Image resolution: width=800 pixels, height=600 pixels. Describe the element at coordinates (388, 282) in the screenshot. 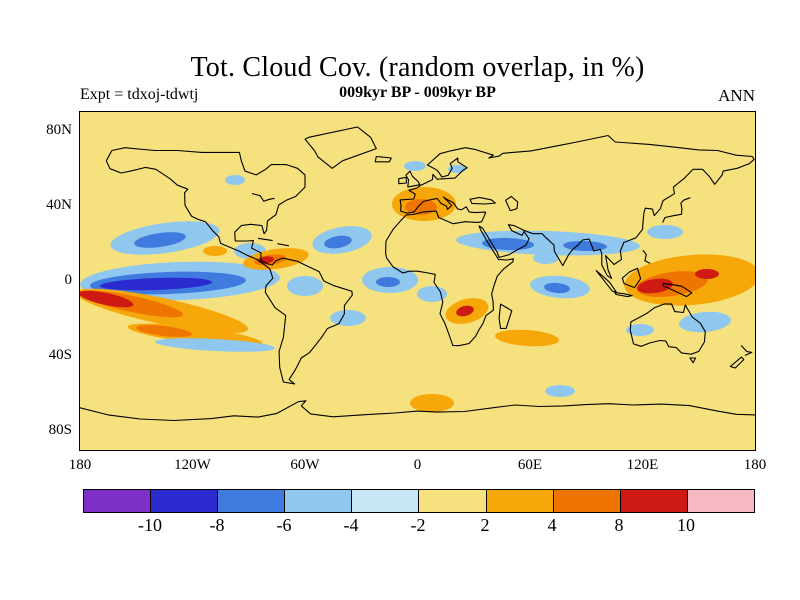

I see `anomaly-blob-21-blue_med` at that location.